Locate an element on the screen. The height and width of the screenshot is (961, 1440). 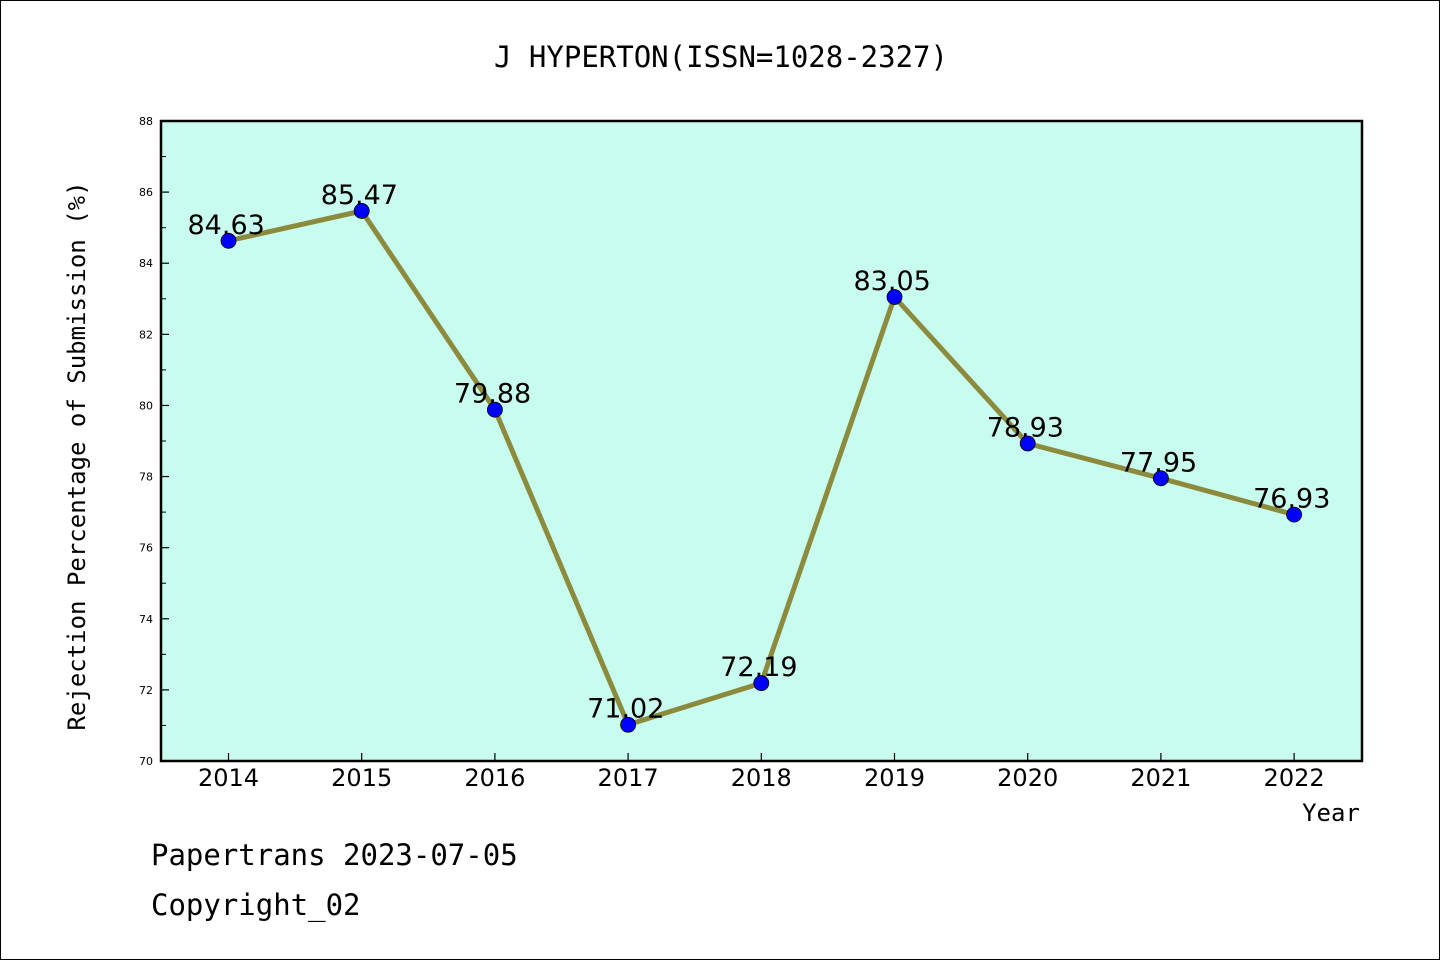
data-label: 78.93 is located at coordinates (1025, 427).